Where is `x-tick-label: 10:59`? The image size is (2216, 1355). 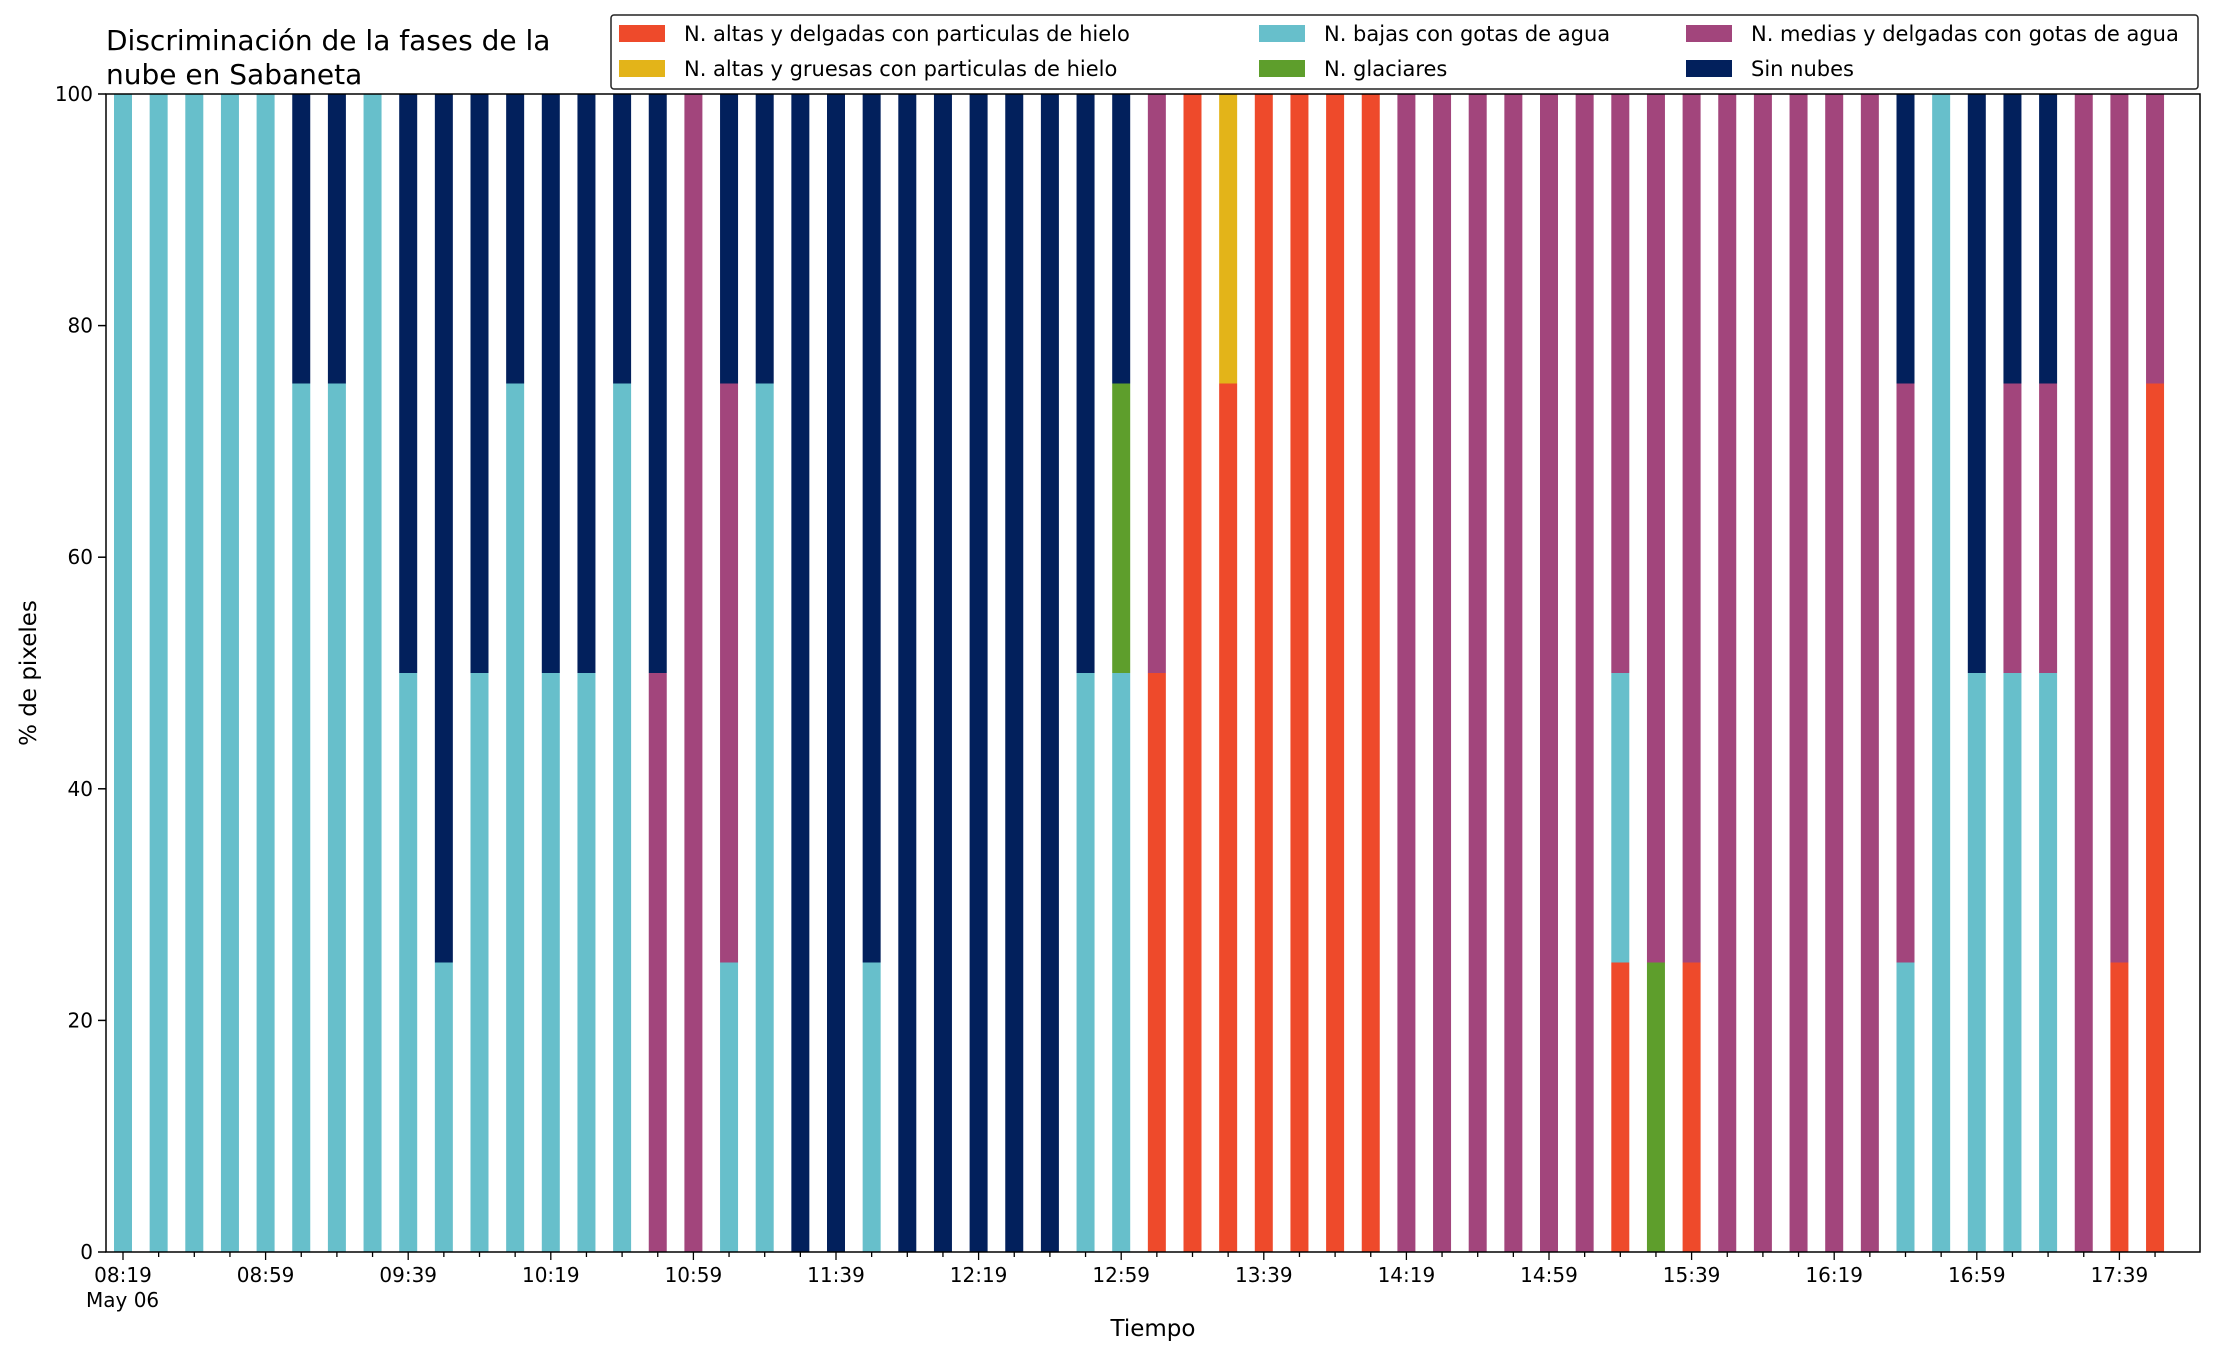 x-tick-label: 10:59 is located at coordinates (694, 1275).